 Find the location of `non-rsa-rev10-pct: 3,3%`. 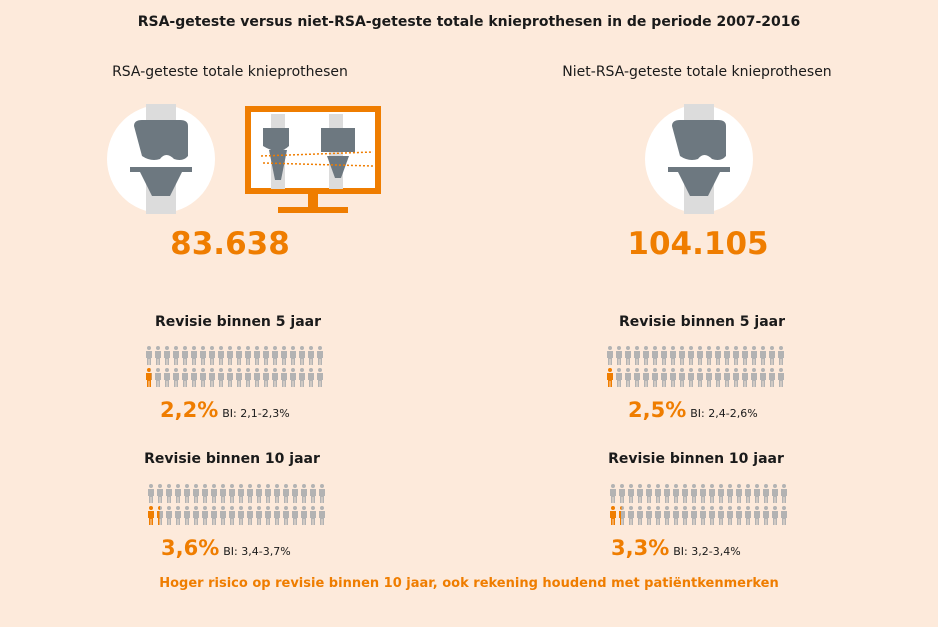

non-rsa-rev10-pct: 3,3% is located at coordinates (640, 548).